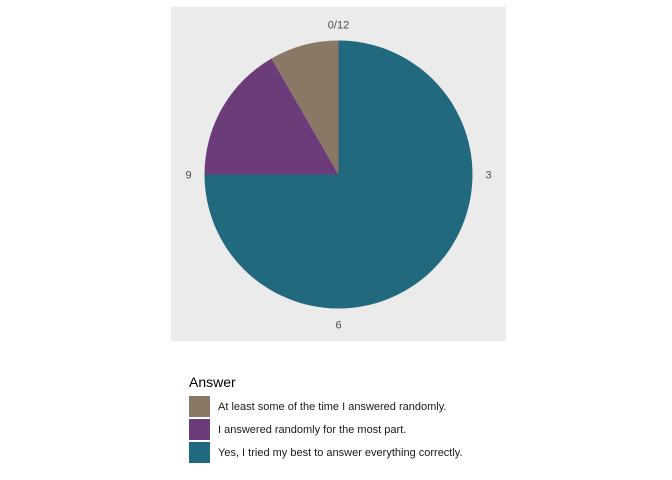 This screenshot has height=480, width=672. I want to click on legend-item: I answered randomly for the most part., so click(326, 429).